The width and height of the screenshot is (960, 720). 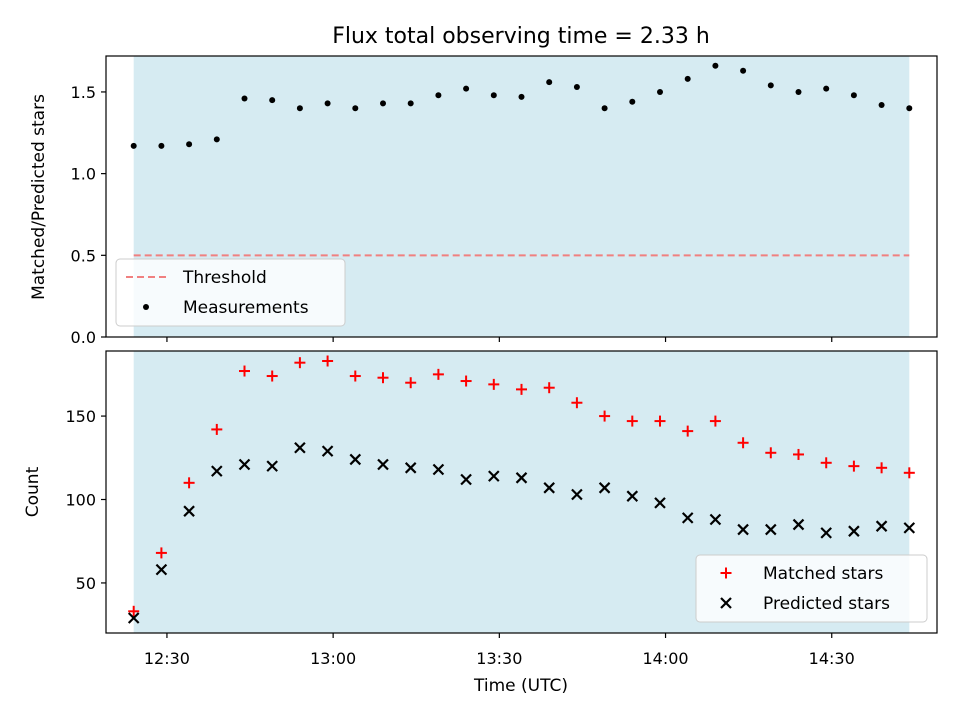 I want to click on legend-label: Predicted stars, so click(x=826, y=604).